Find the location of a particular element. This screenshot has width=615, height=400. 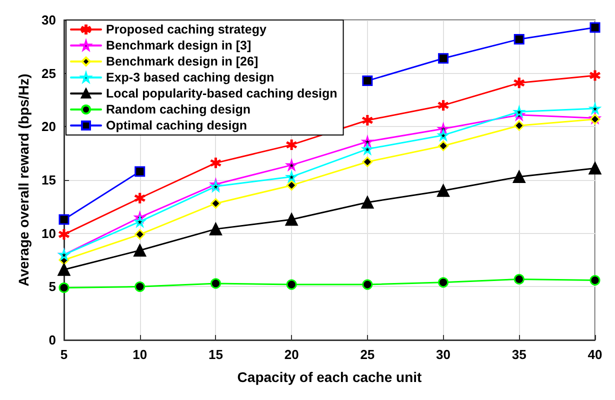

y-tick-label: 25 is located at coordinates (49, 73).